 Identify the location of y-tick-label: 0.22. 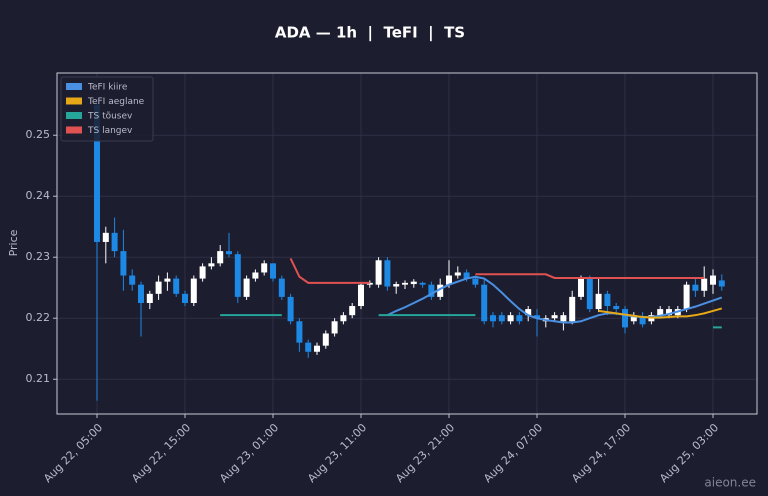
(38, 317).